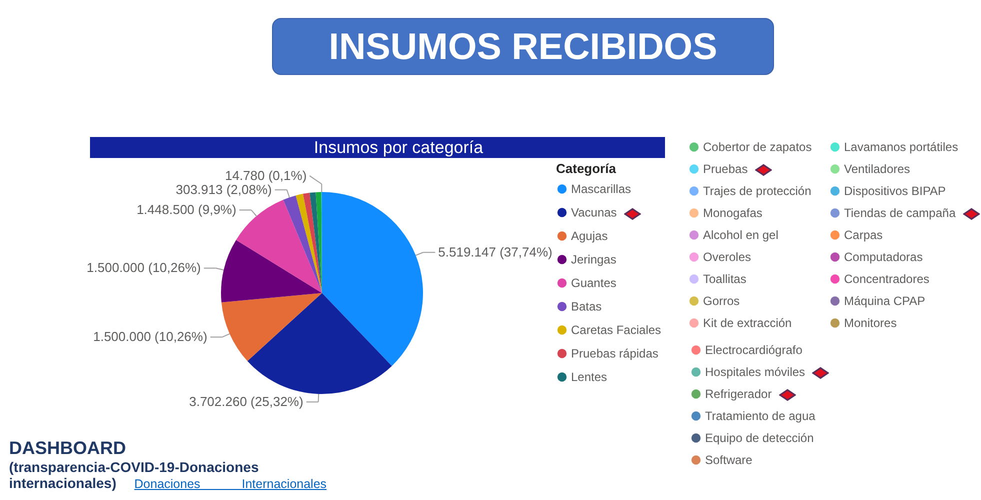 This screenshot has width=981, height=500. I want to click on legend-label: Máquina CPAP, so click(885, 301).